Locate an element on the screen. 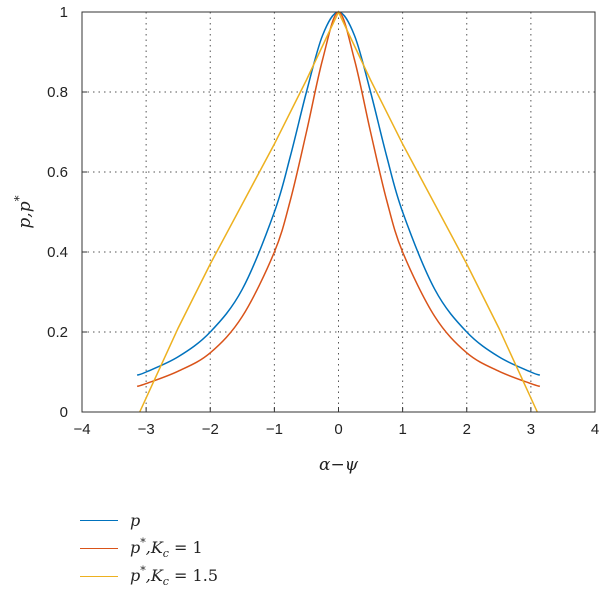 The image size is (600, 590). x-tick-label: −4 is located at coordinates (81, 429).